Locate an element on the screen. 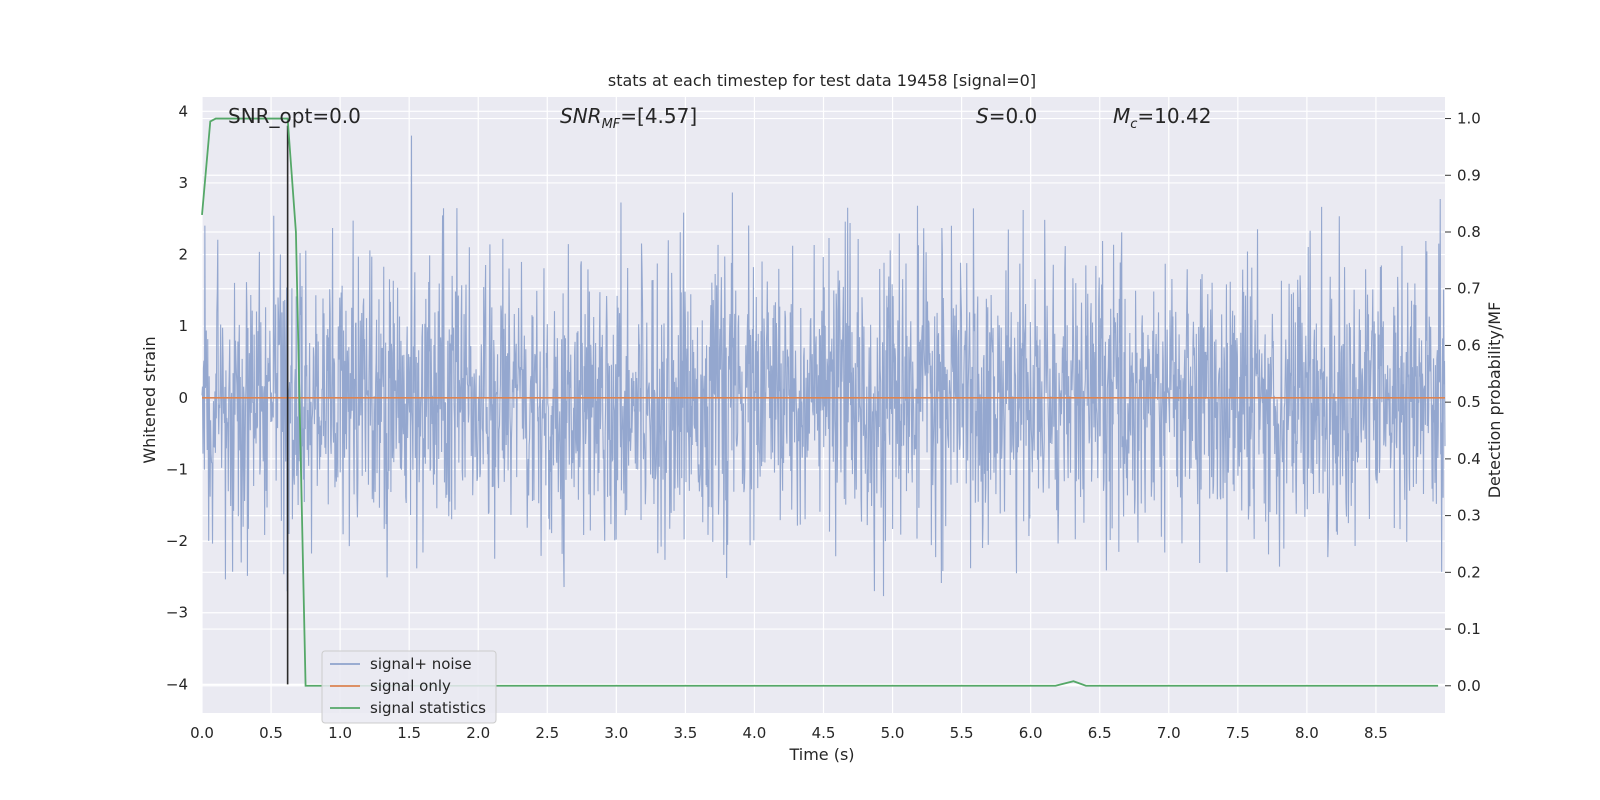 This screenshot has height=800, width=1600. annotation-mc-value: =10.42 is located at coordinates (1174, 116).